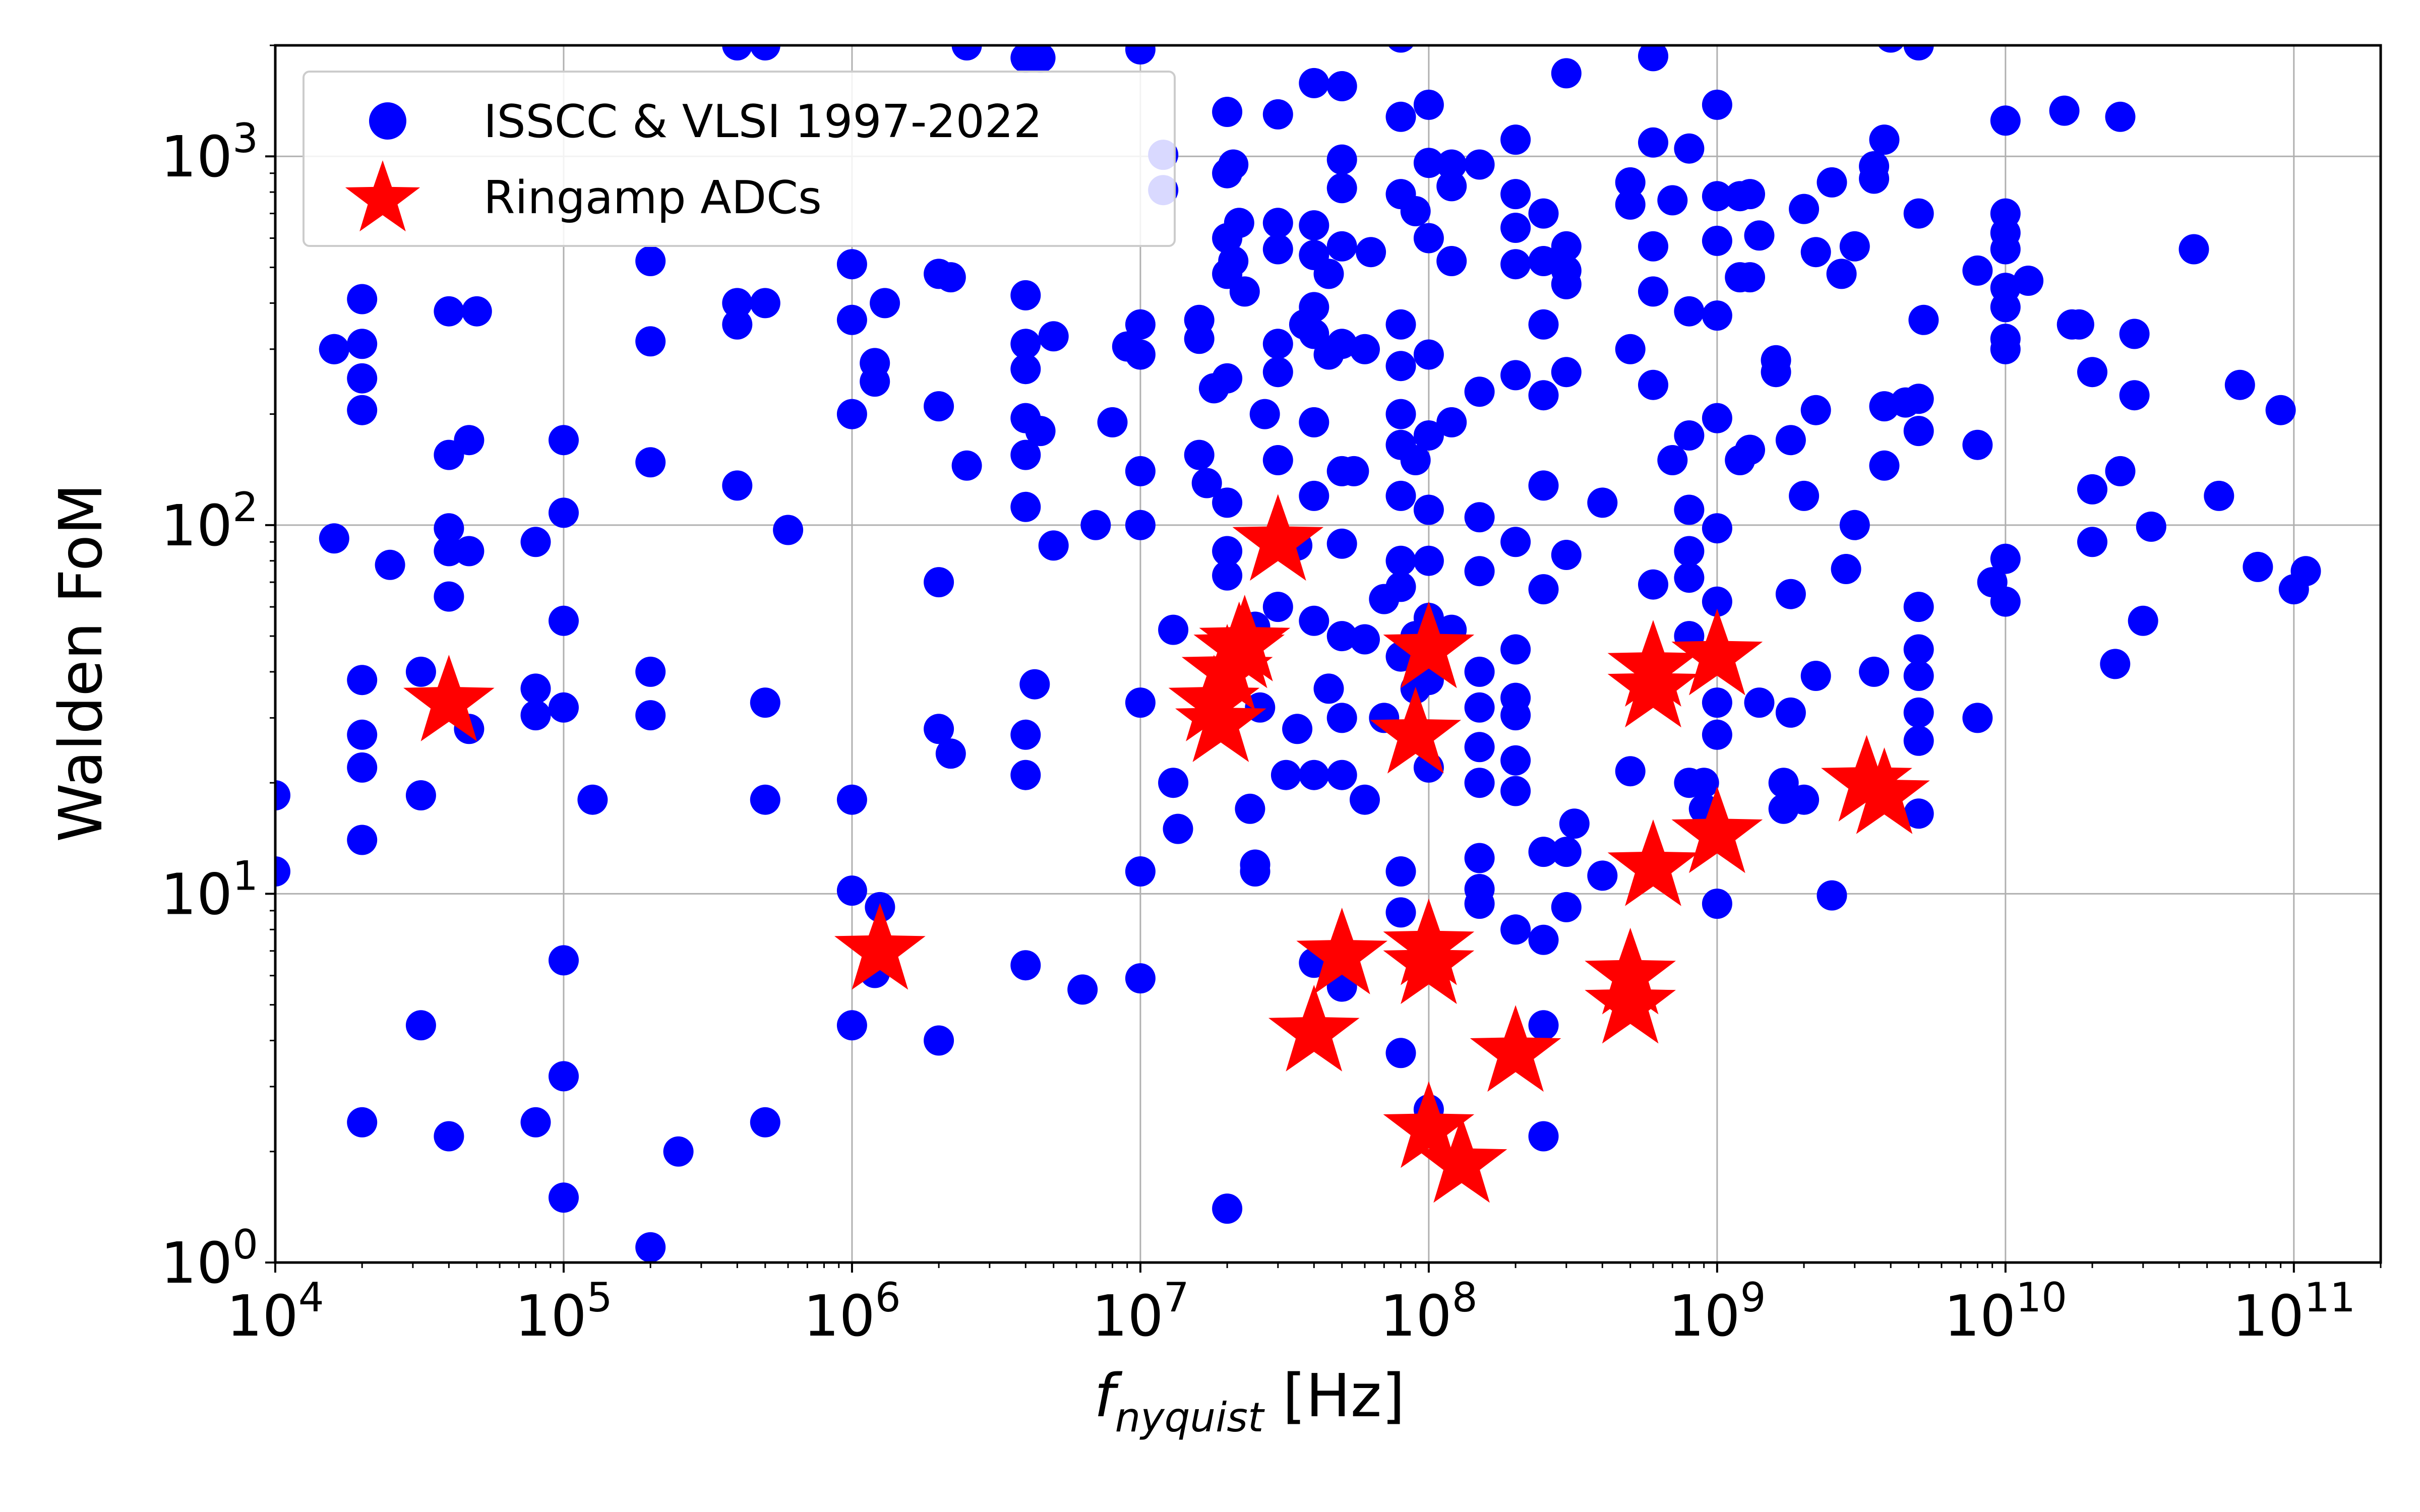  I want to click on x-axis-label-symbol: f, so click(1104, 1395).